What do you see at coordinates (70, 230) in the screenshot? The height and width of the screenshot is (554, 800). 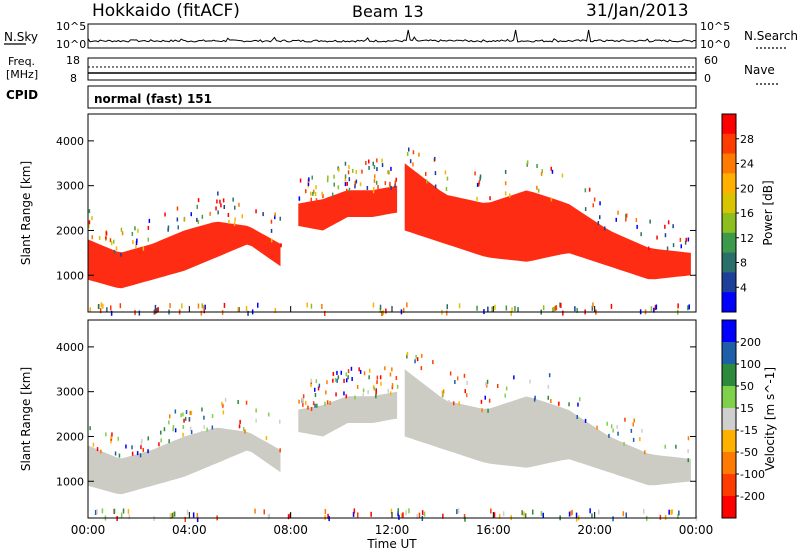 I see `y-tick-label: 2000` at bounding box center [70, 230].